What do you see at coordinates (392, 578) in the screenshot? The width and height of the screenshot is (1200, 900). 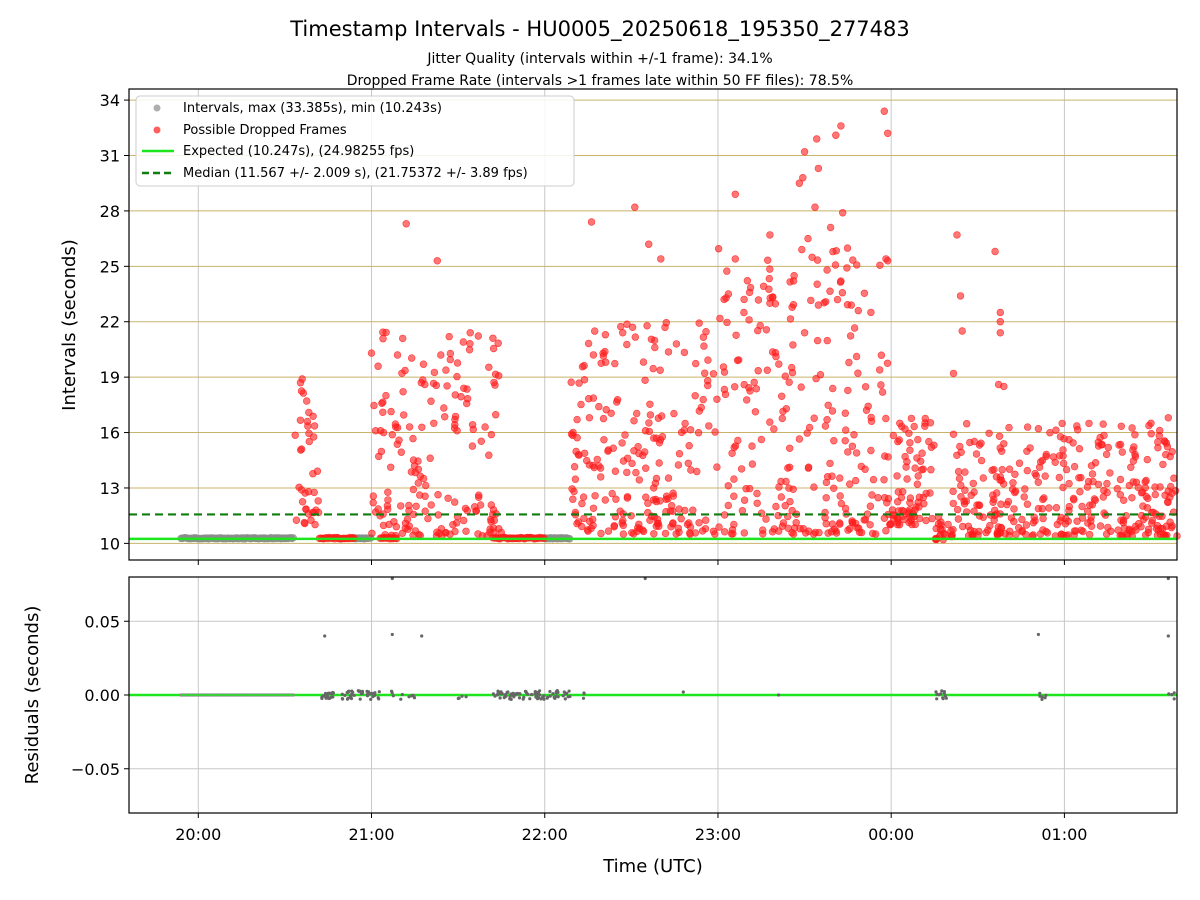 I see `residual-outlier-point` at bounding box center [392, 578].